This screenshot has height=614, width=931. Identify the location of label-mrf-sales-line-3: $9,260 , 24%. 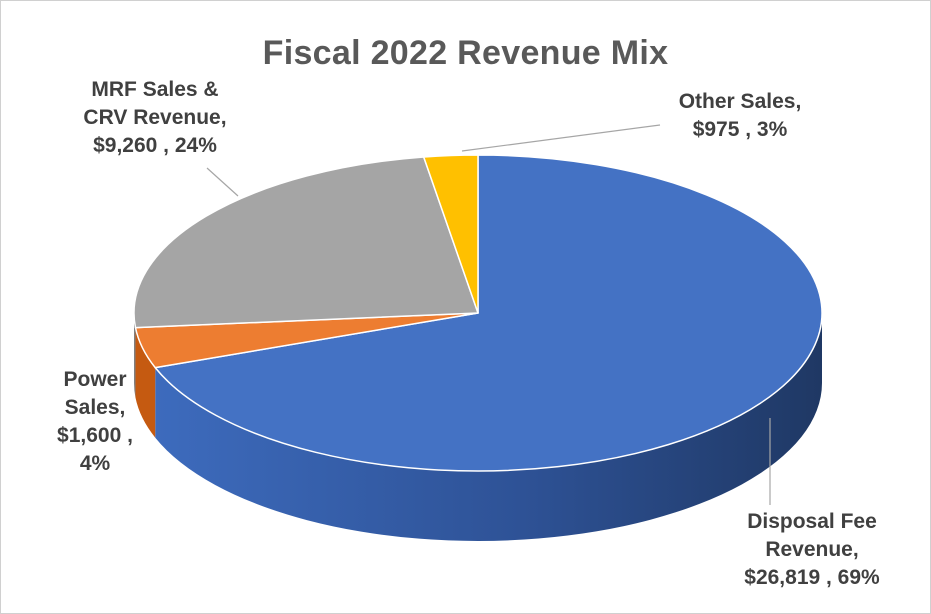
(155, 145).